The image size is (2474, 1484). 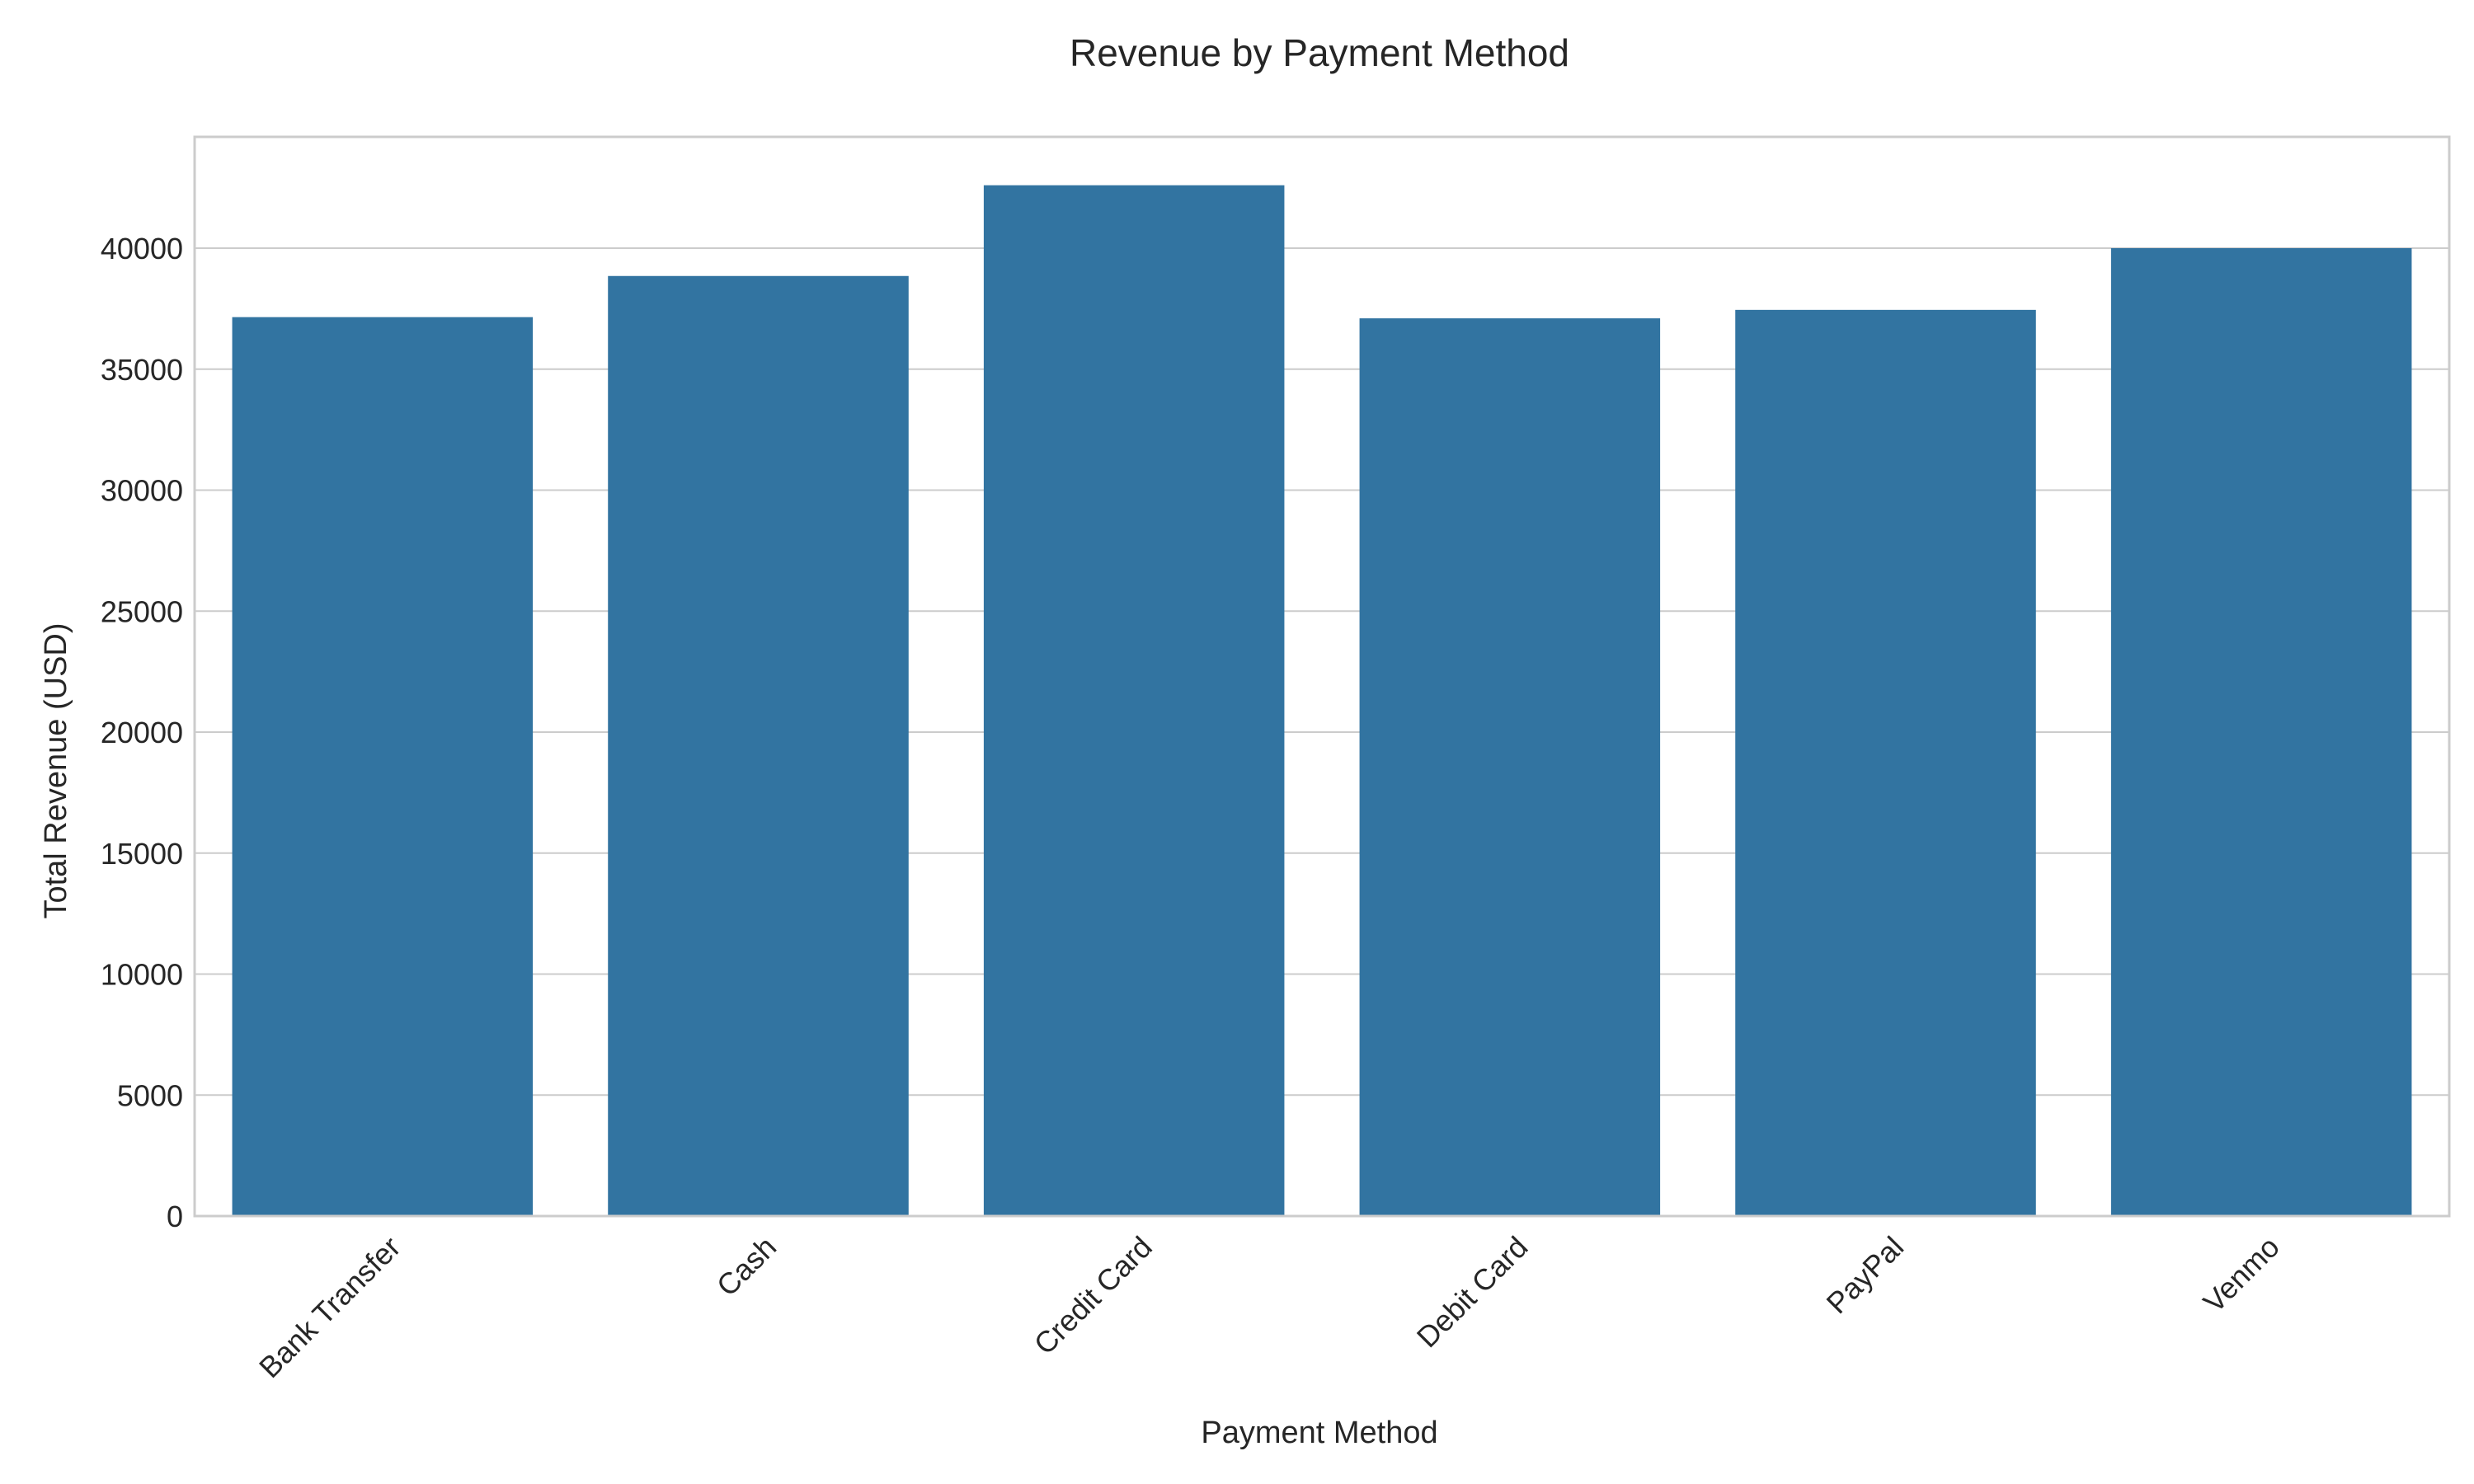 What do you see at coordinates (383, 767) in the screenshot?
I see `bar-bank-transfer` at bounding box center [383, 767].